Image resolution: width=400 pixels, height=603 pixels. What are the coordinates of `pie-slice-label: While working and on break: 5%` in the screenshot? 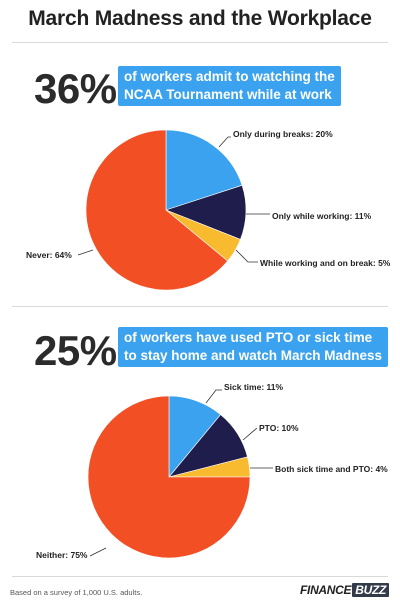 It's located at (325, 263).